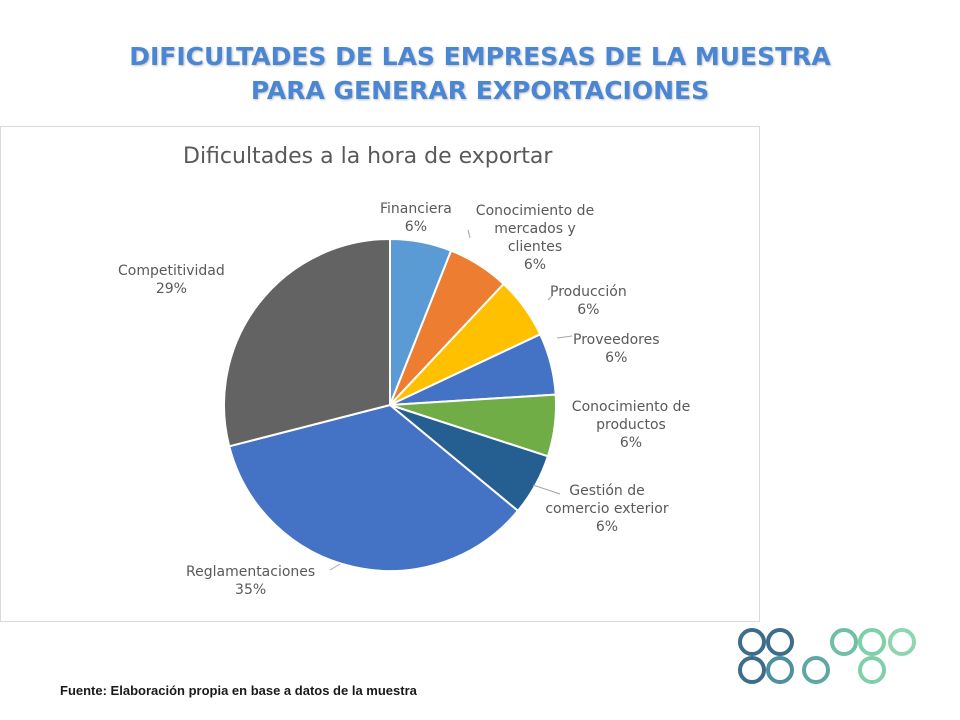 Image resolution: width=960 pixels, height=720 pixels. What do you see at coordinates (416, 218) in the screenshot?
I see `label-financiera: Financiera 6%` at bounding box center [416, 218].